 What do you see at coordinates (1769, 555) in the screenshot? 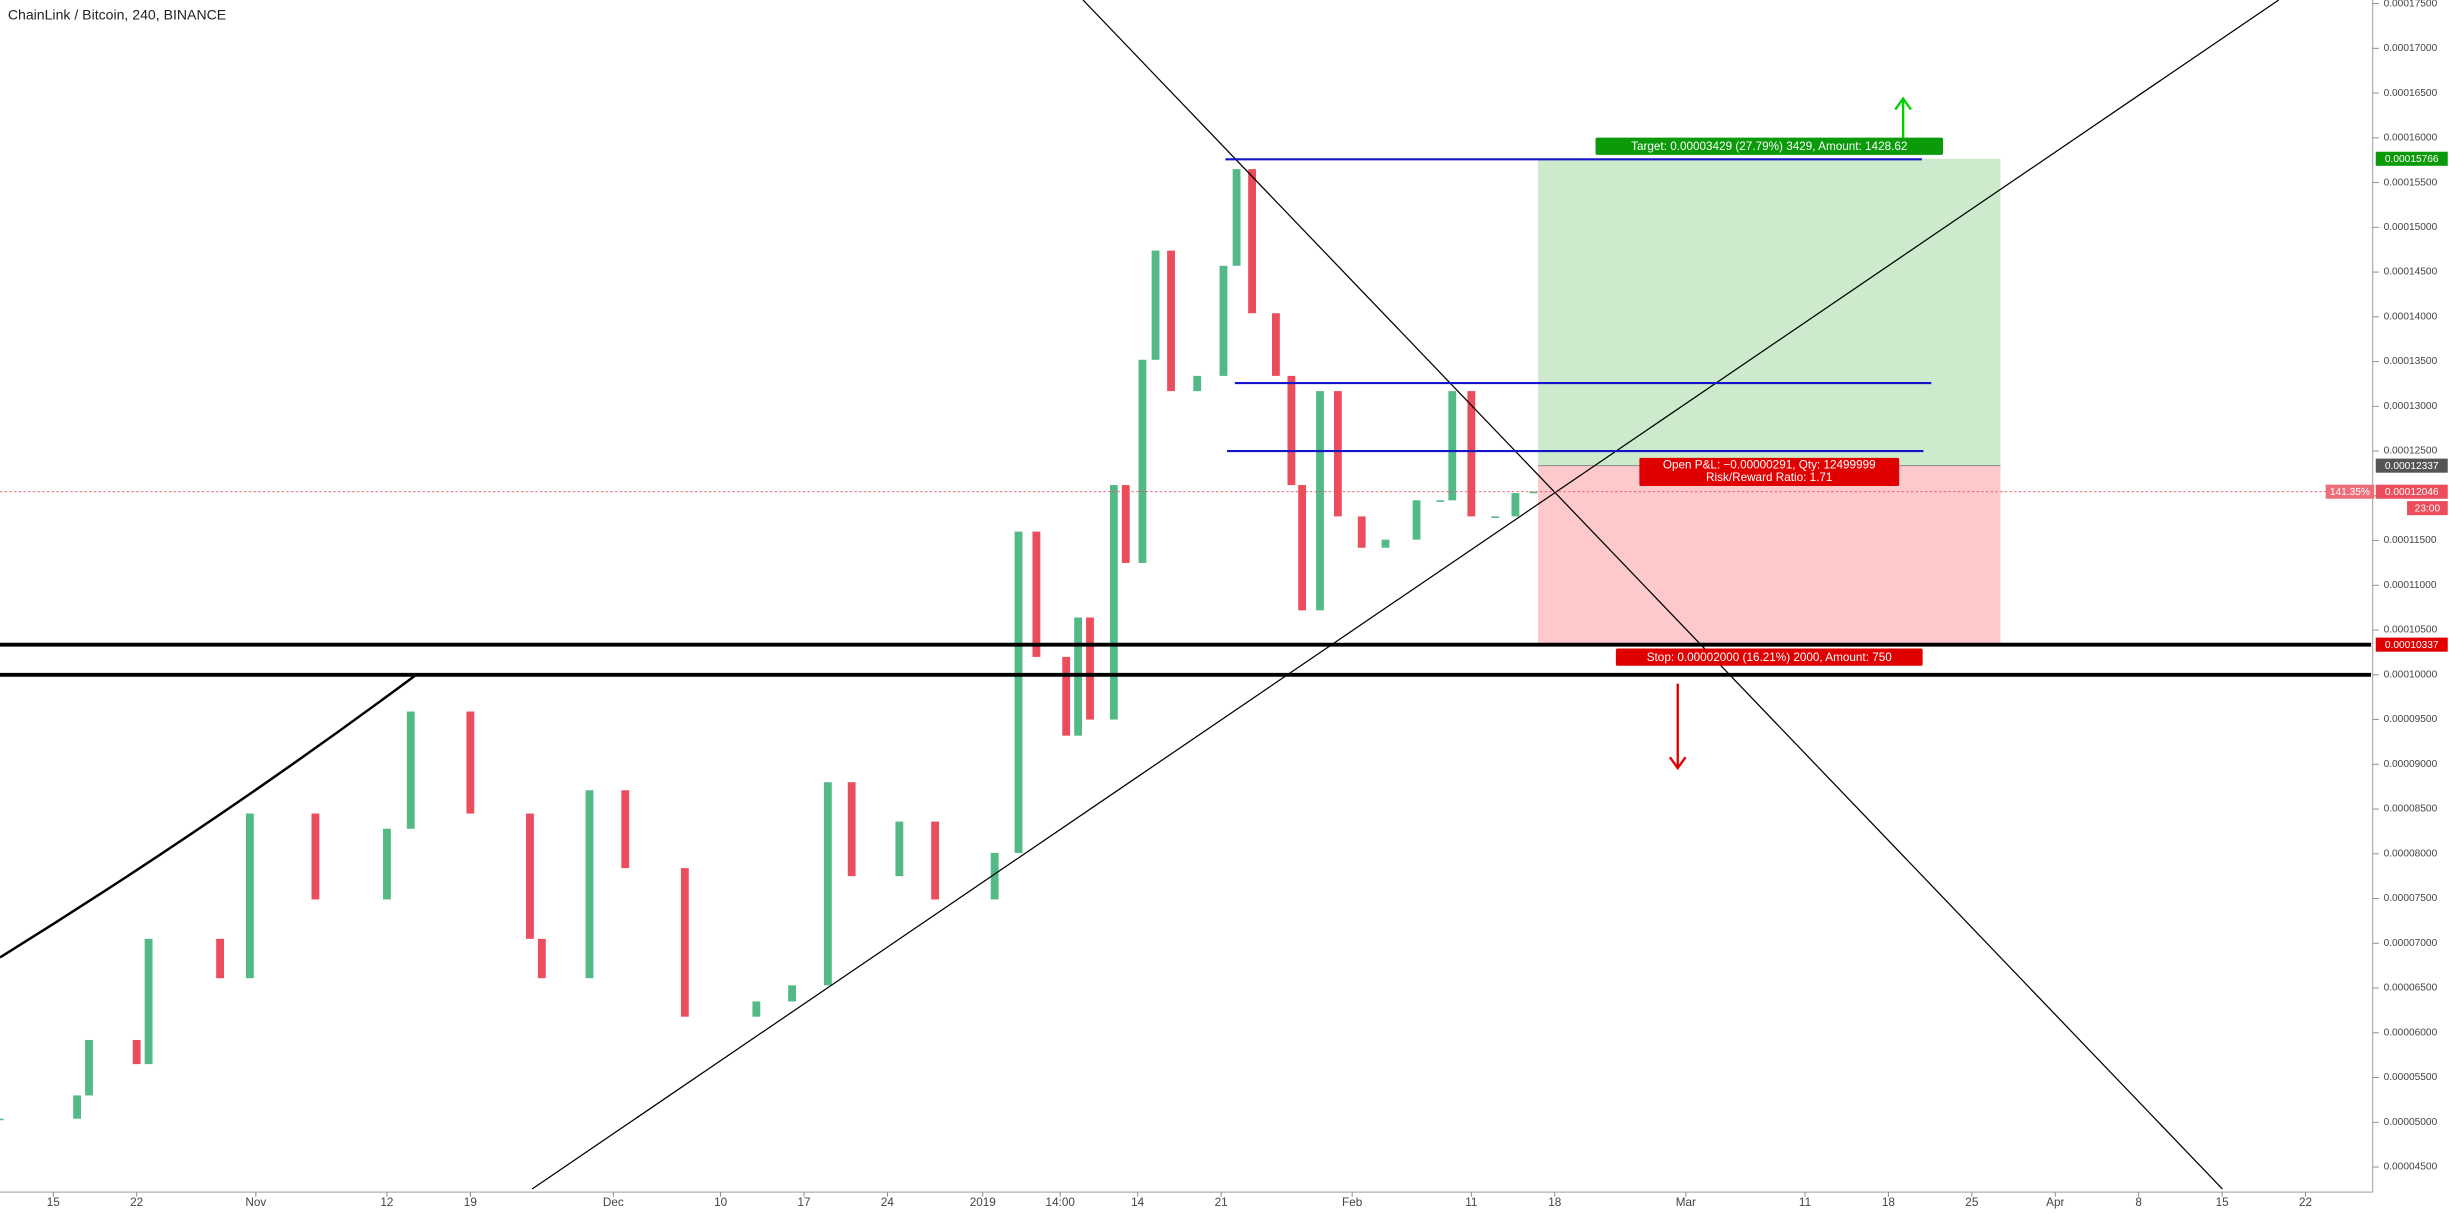
I see `loss-zone` at bounding box center [1769, 555].